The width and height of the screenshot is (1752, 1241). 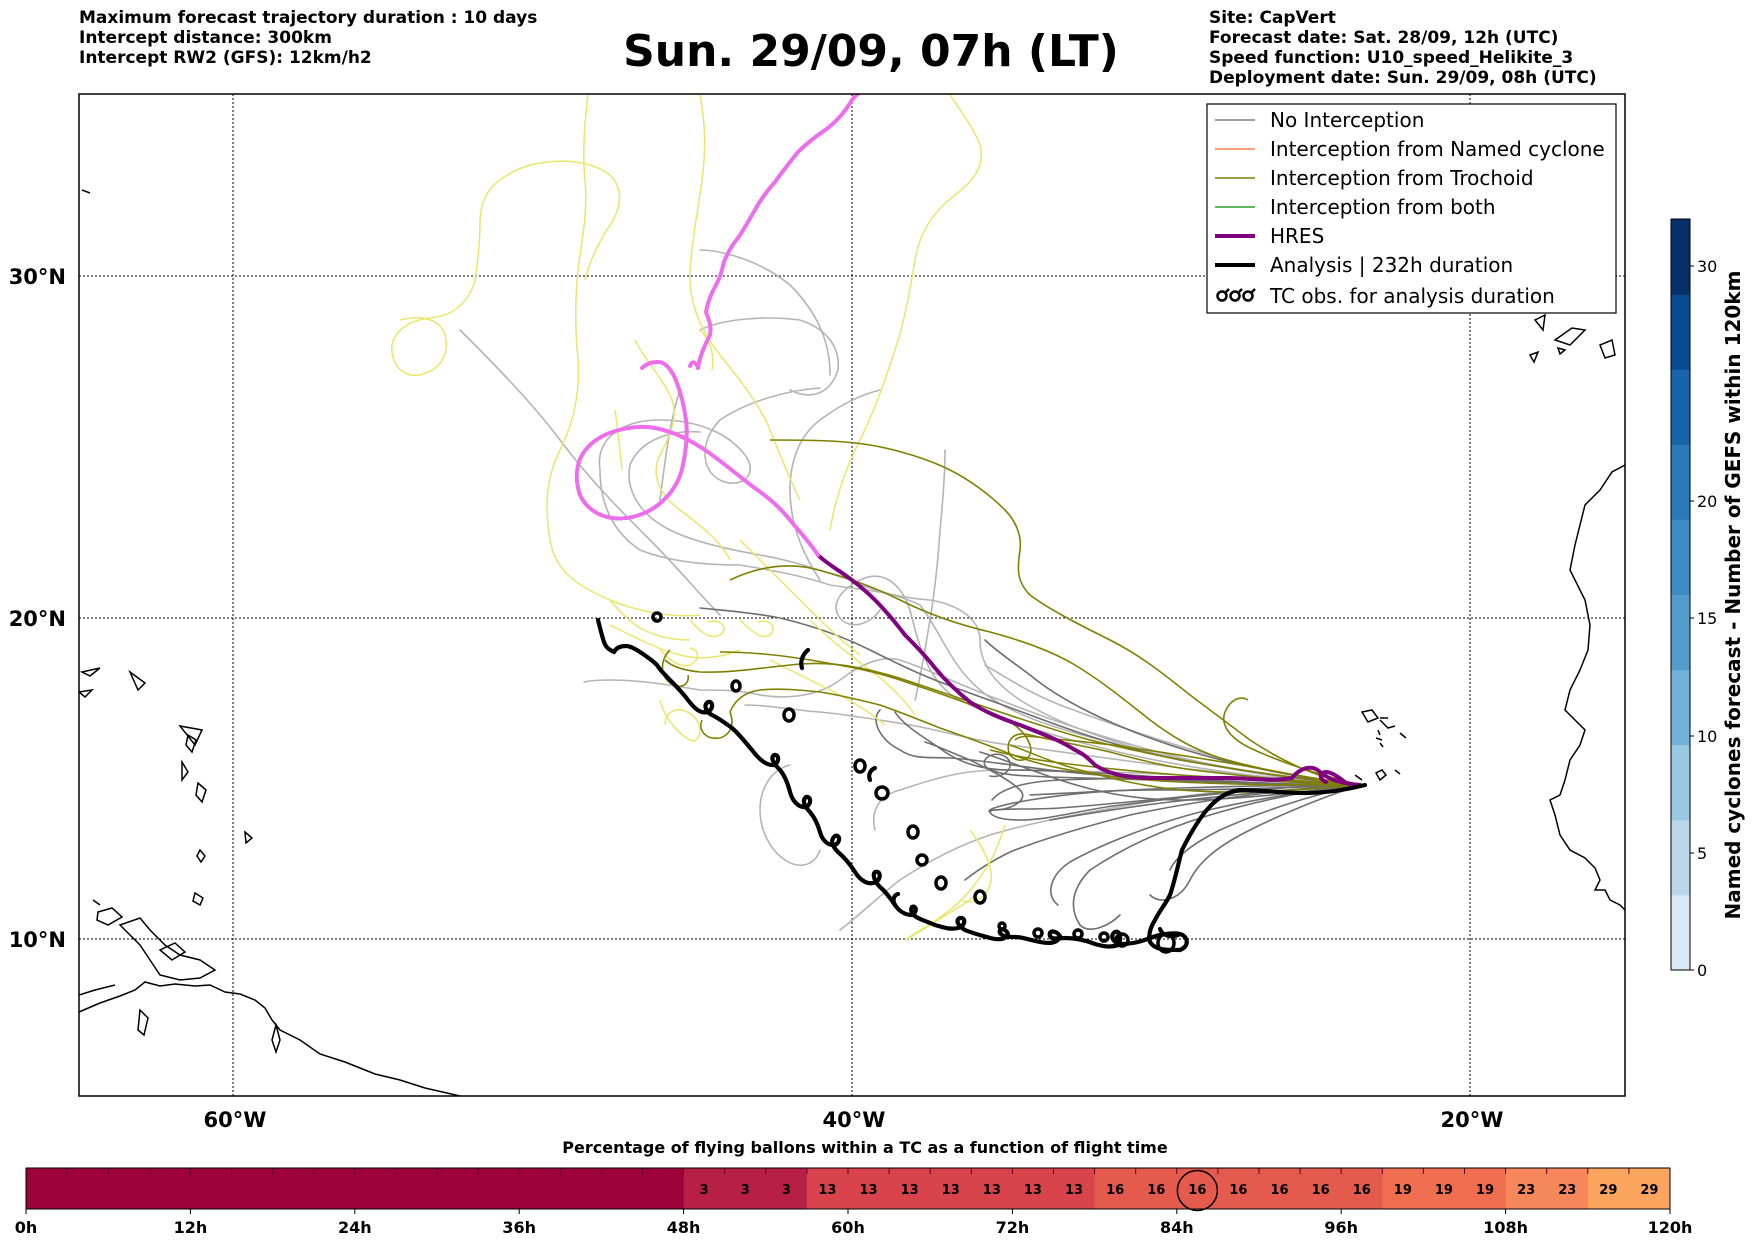 I want to click on forecast-date: Forecast date: Sat. 28/09, 12h (UTC), so click(x=1384, y=38).